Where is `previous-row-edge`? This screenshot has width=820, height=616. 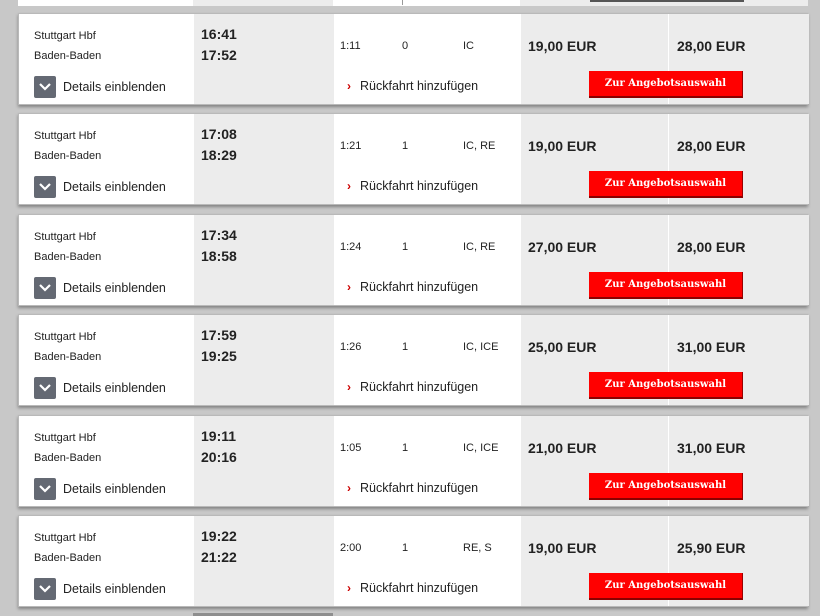
previous-row-edge is located at coordinates (413, 4).